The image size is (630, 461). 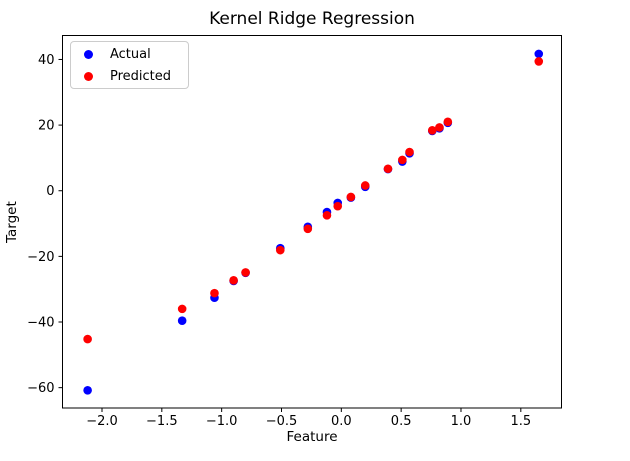 What do you see at coordinates (222, 421) in the screenshot?
I see `x-tick-label: −1.0` at bounding box center [222, 421].